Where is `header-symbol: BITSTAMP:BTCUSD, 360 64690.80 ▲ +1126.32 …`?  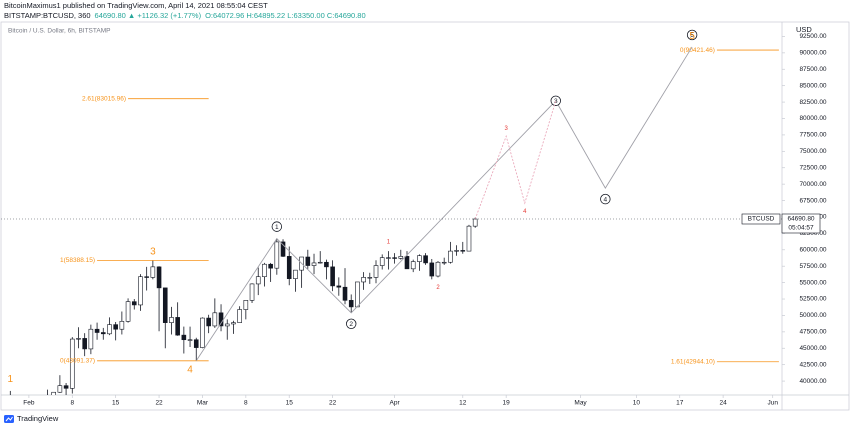
header-symbol: BITSTAMP:BTCUSD, 360 64690.80 ▲ +1126.32 … is located at coordinates (185, 15).